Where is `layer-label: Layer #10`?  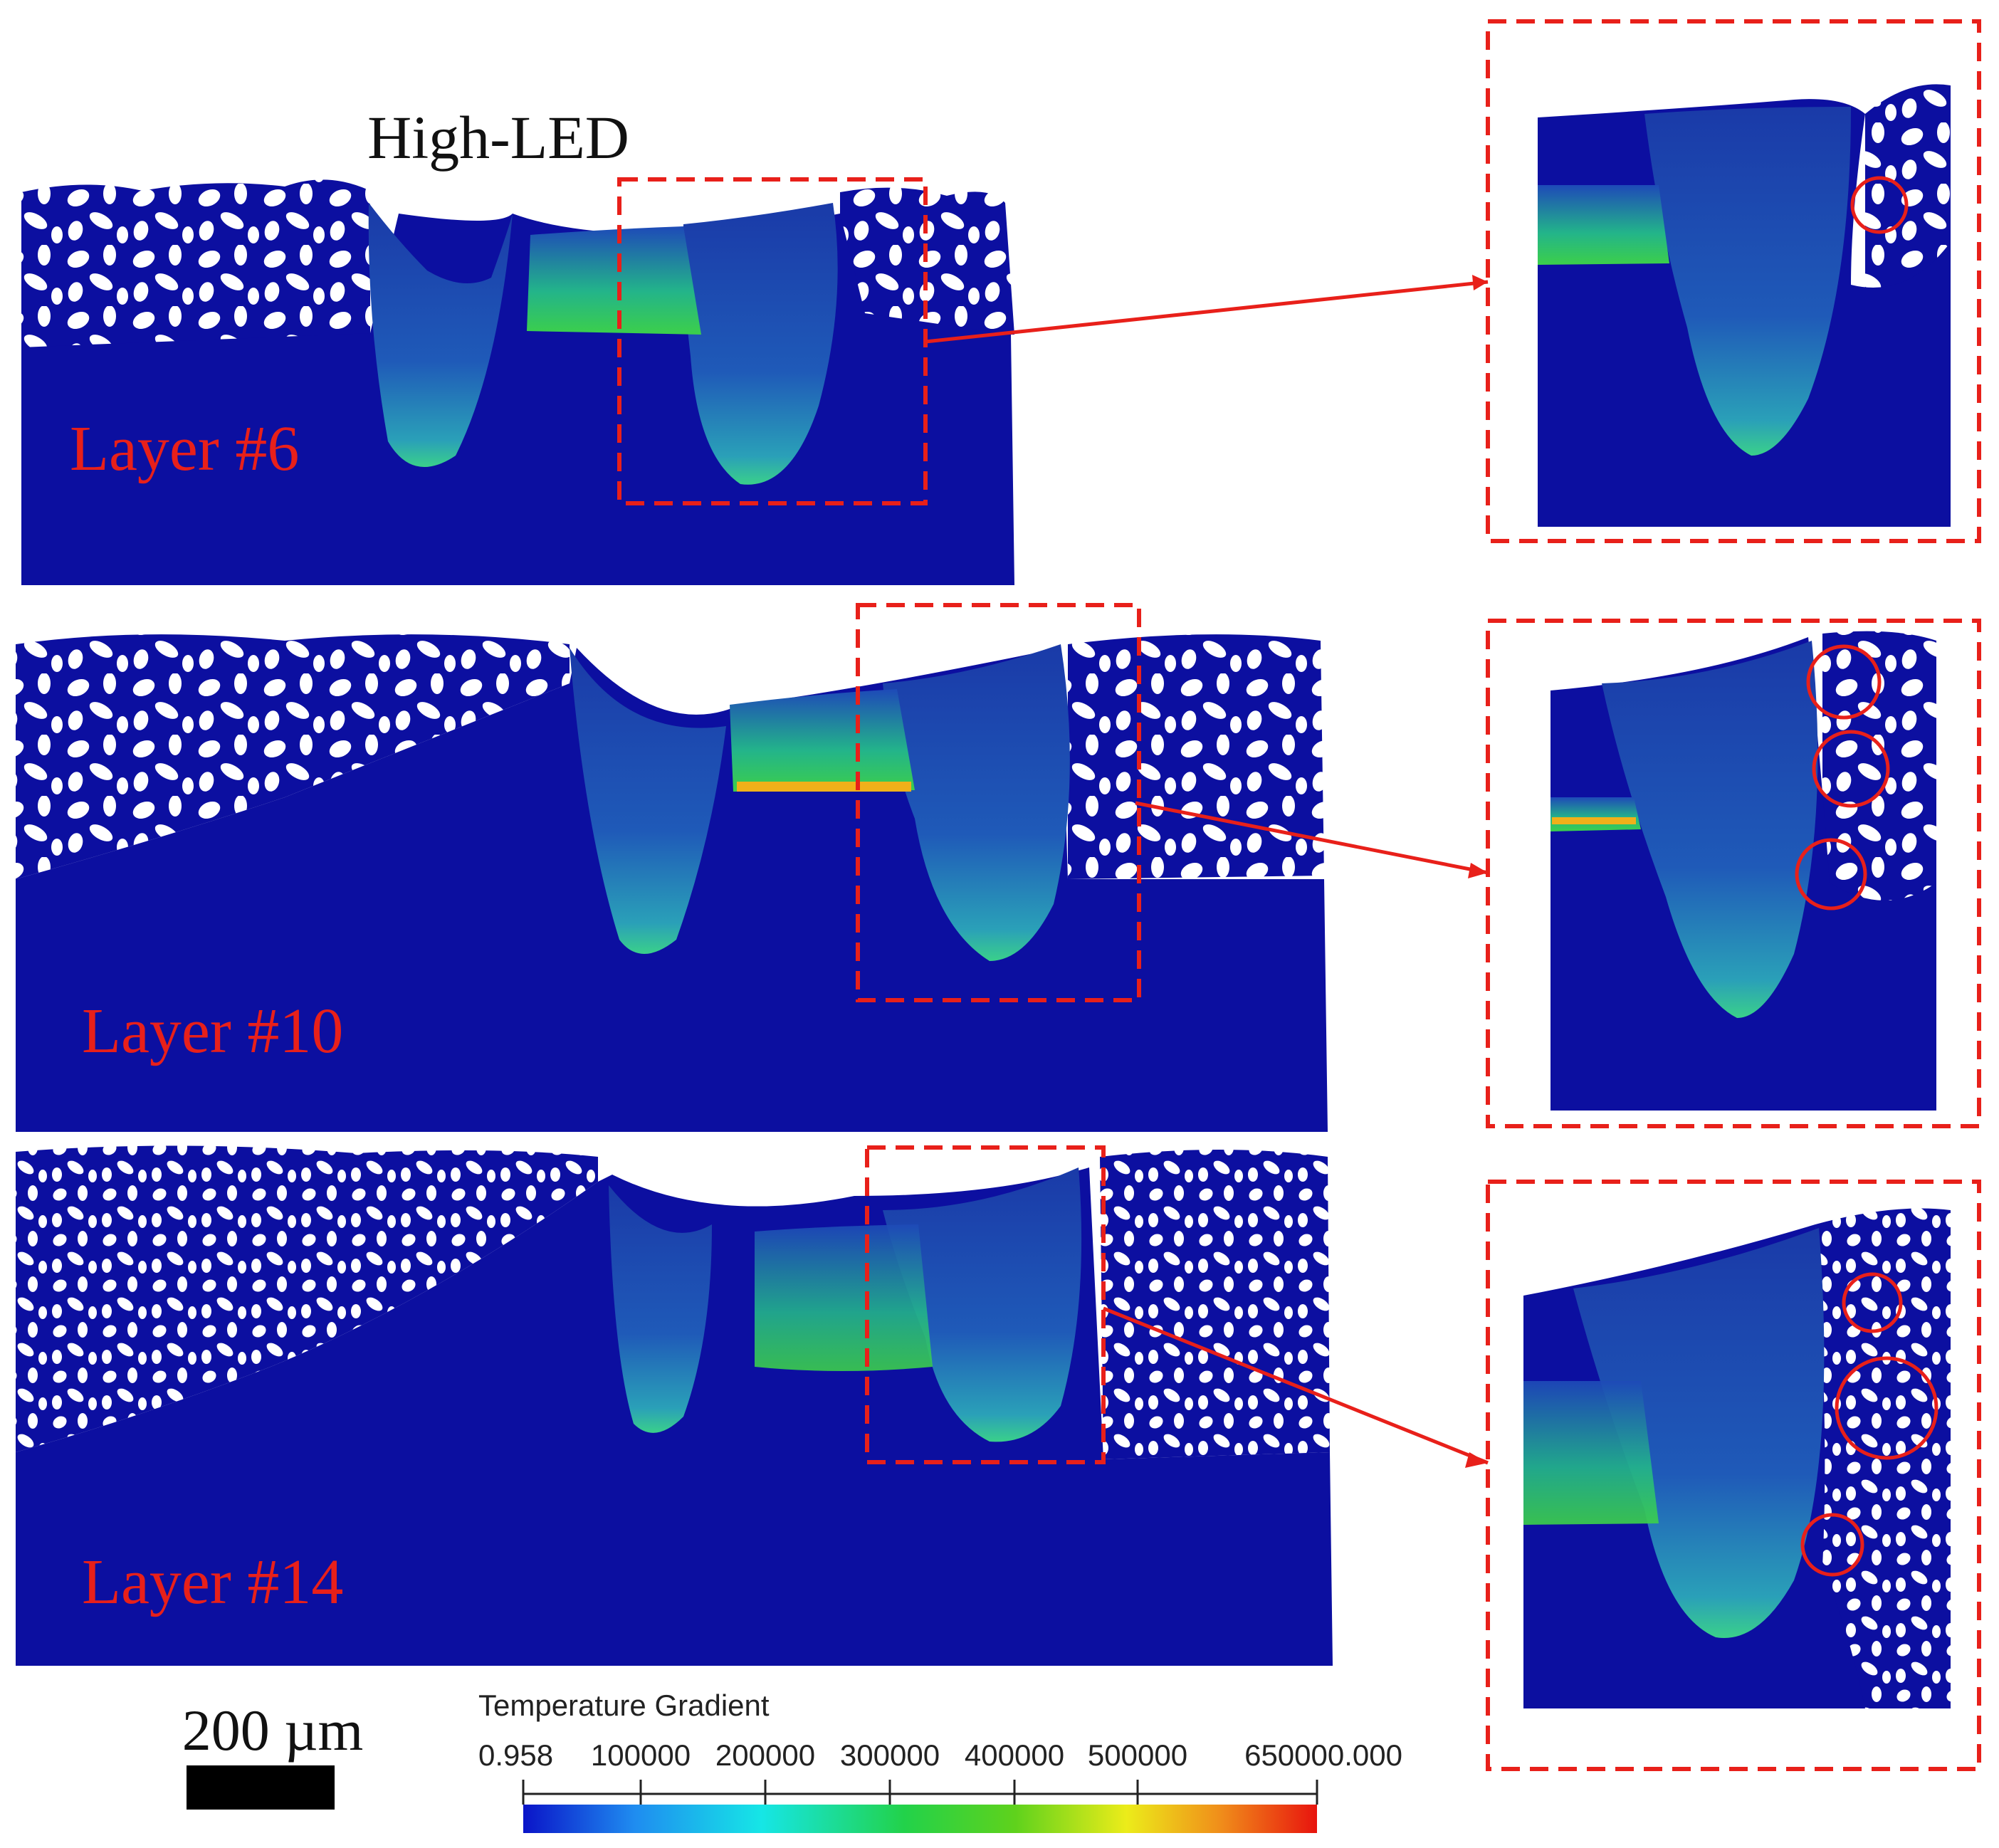
layer-label: Layer #10 is located at coordinates (212, 1031).